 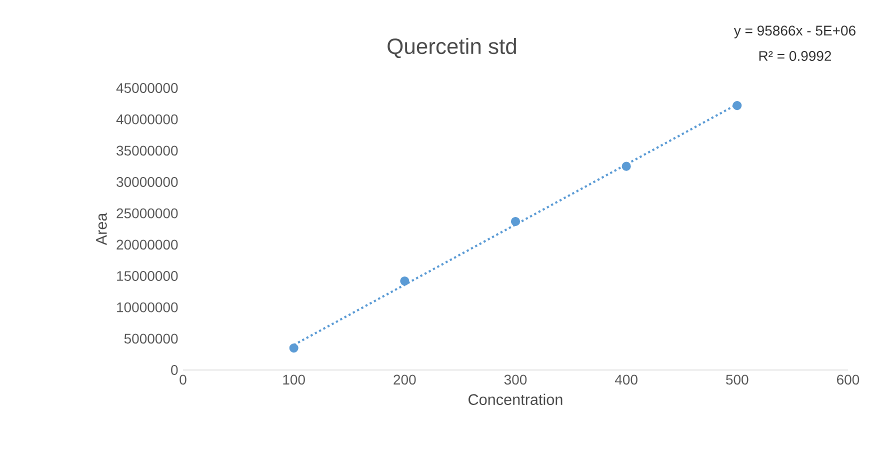 I want to click on x-axis-title: Concentration, so click(x=515, y=400).